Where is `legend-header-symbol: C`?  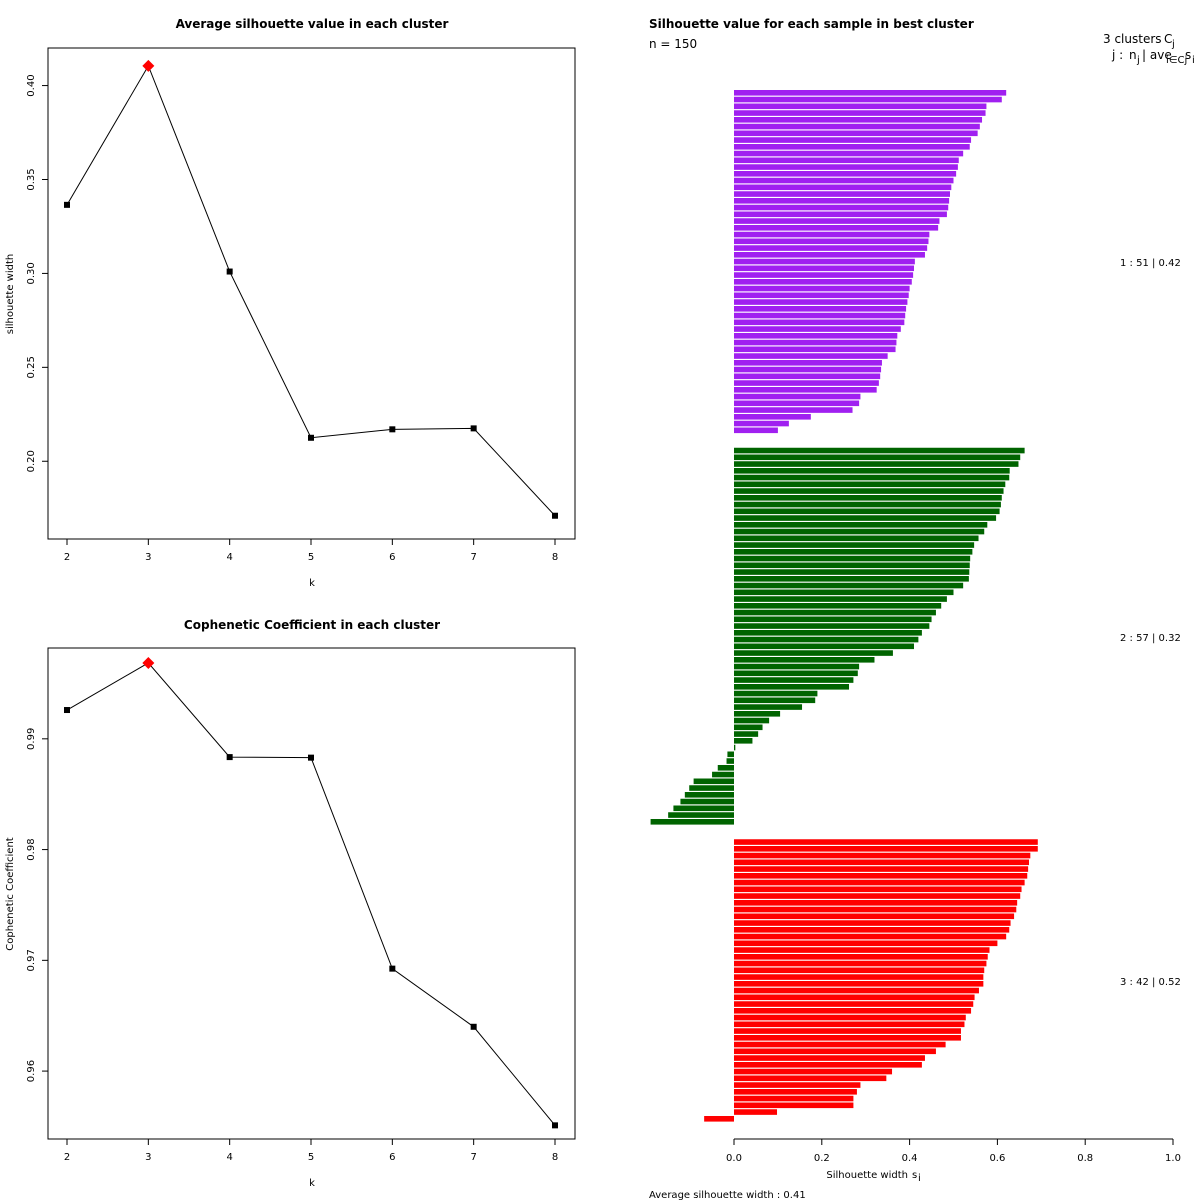
legend-header-symbol: C is located at coordinates (1168, 39).